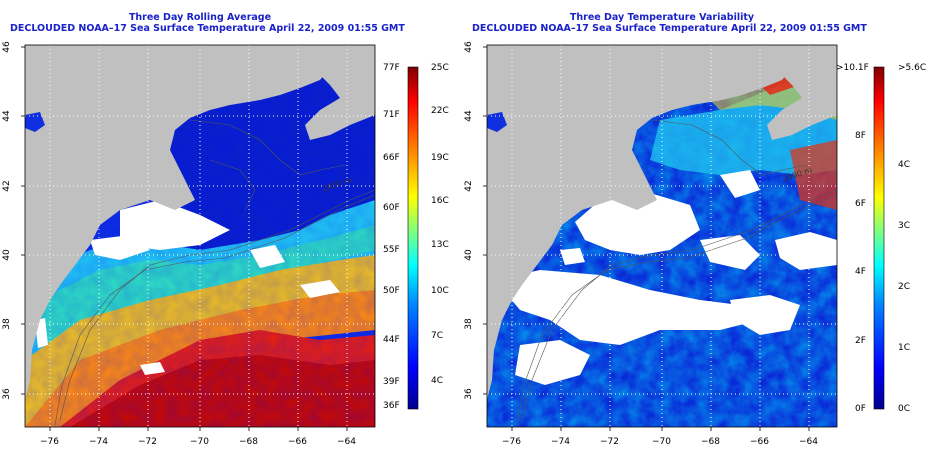 The width and height of the screenshot is (950, 475). What do you see at coordinates (904, 165) in the screenshot?
I see `panel2-colorbar-c-label: 4C` at bounding box center [904, 165].